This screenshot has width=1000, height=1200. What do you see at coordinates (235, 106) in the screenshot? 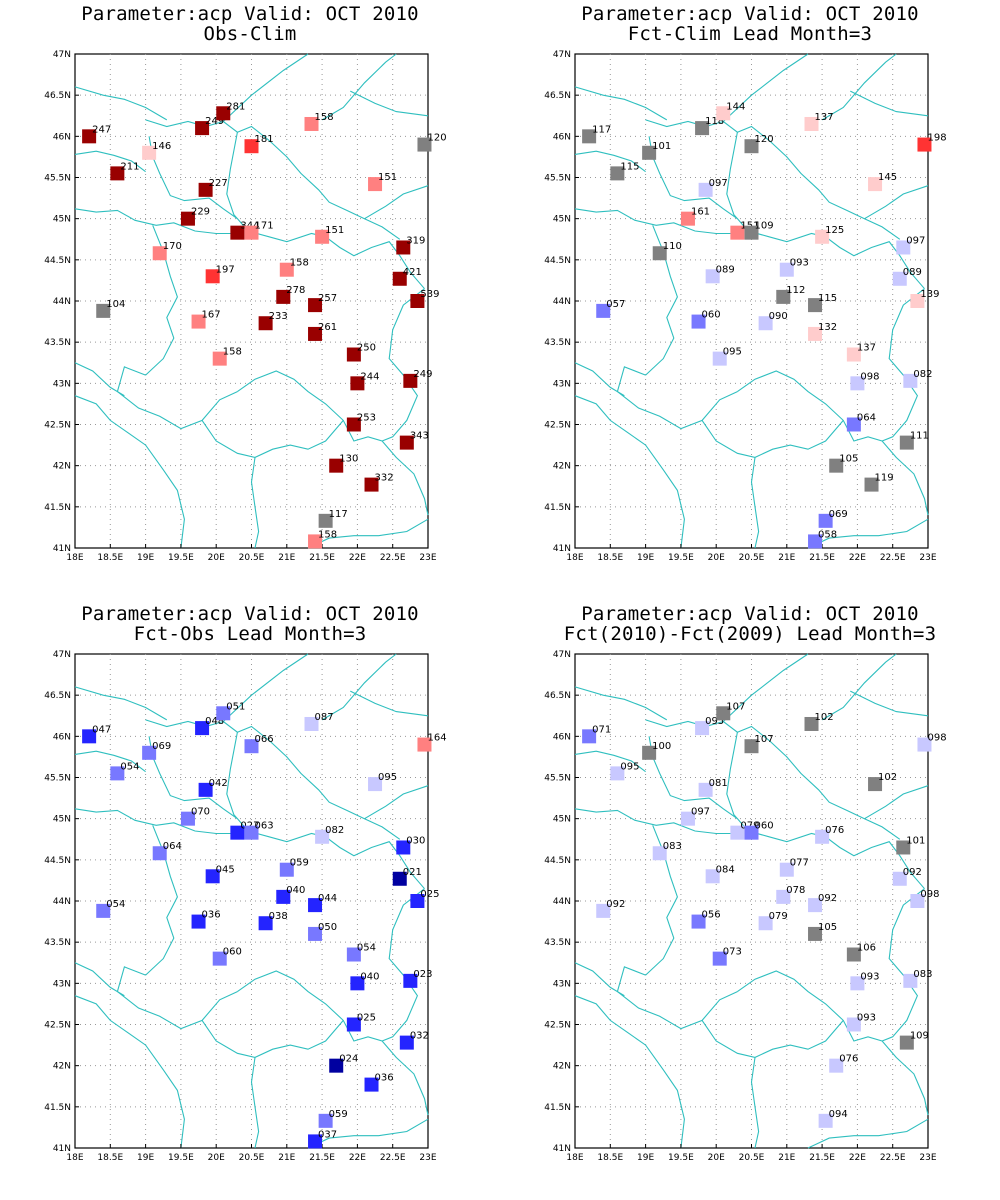
I see `station-label: 281` at bounding box center [235, 106].